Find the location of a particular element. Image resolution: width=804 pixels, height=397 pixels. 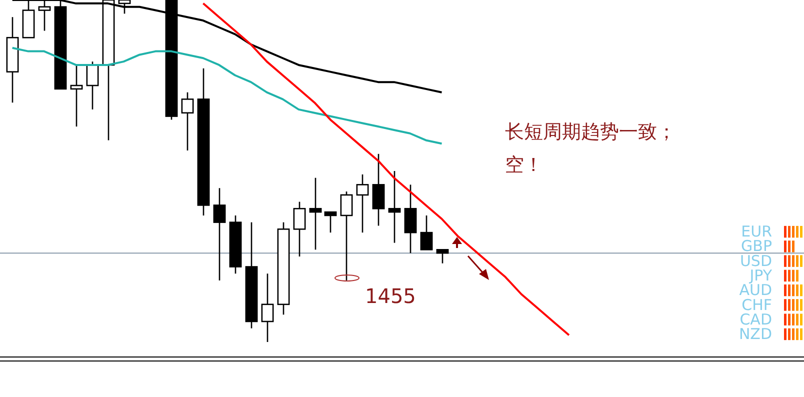

annotation: 空！ is located at coordinates (524, 165).